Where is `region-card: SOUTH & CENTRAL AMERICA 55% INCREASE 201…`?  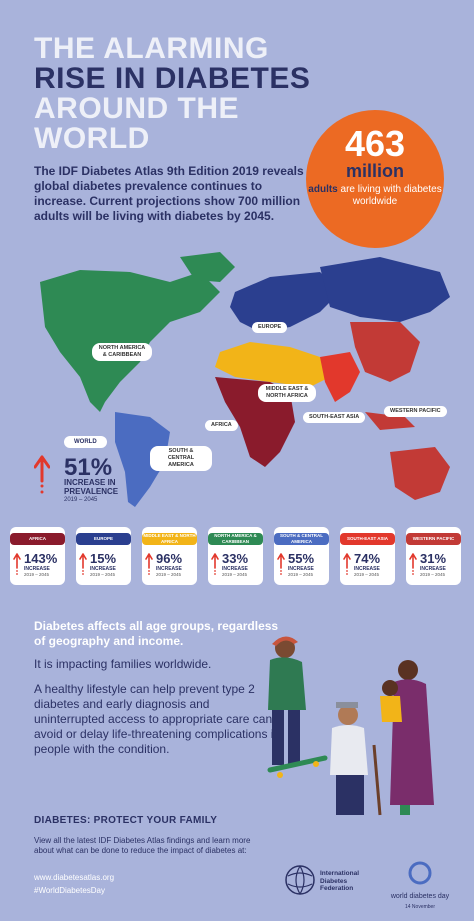
region-card: SOUTH & CENTRAL AMERICA 55% INCREASE 201… is located at coordinates (301, 556).